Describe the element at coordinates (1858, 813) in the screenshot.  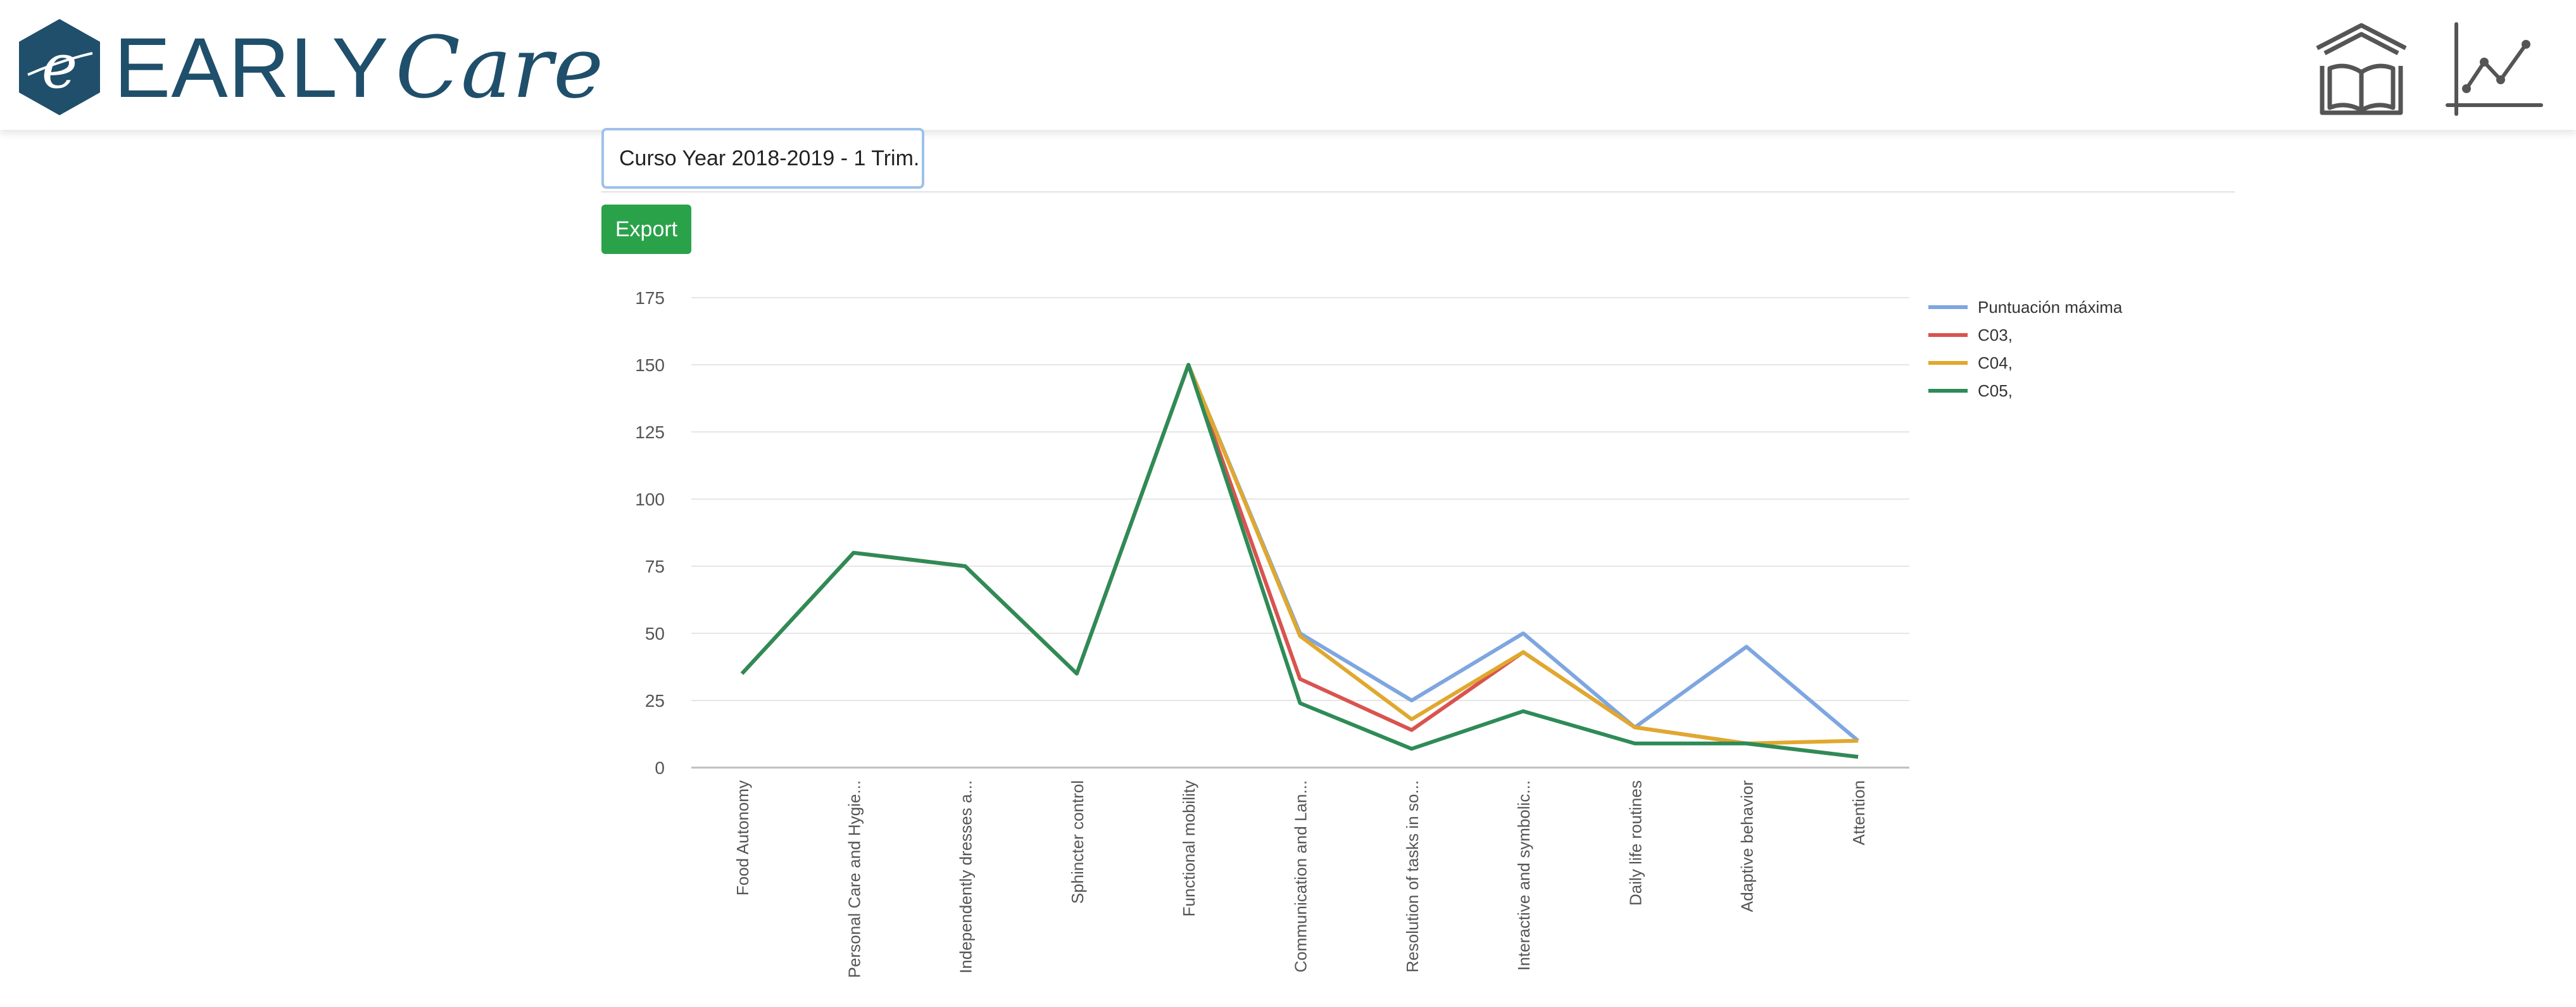
I see `x-tick-label: Attention` at that location.